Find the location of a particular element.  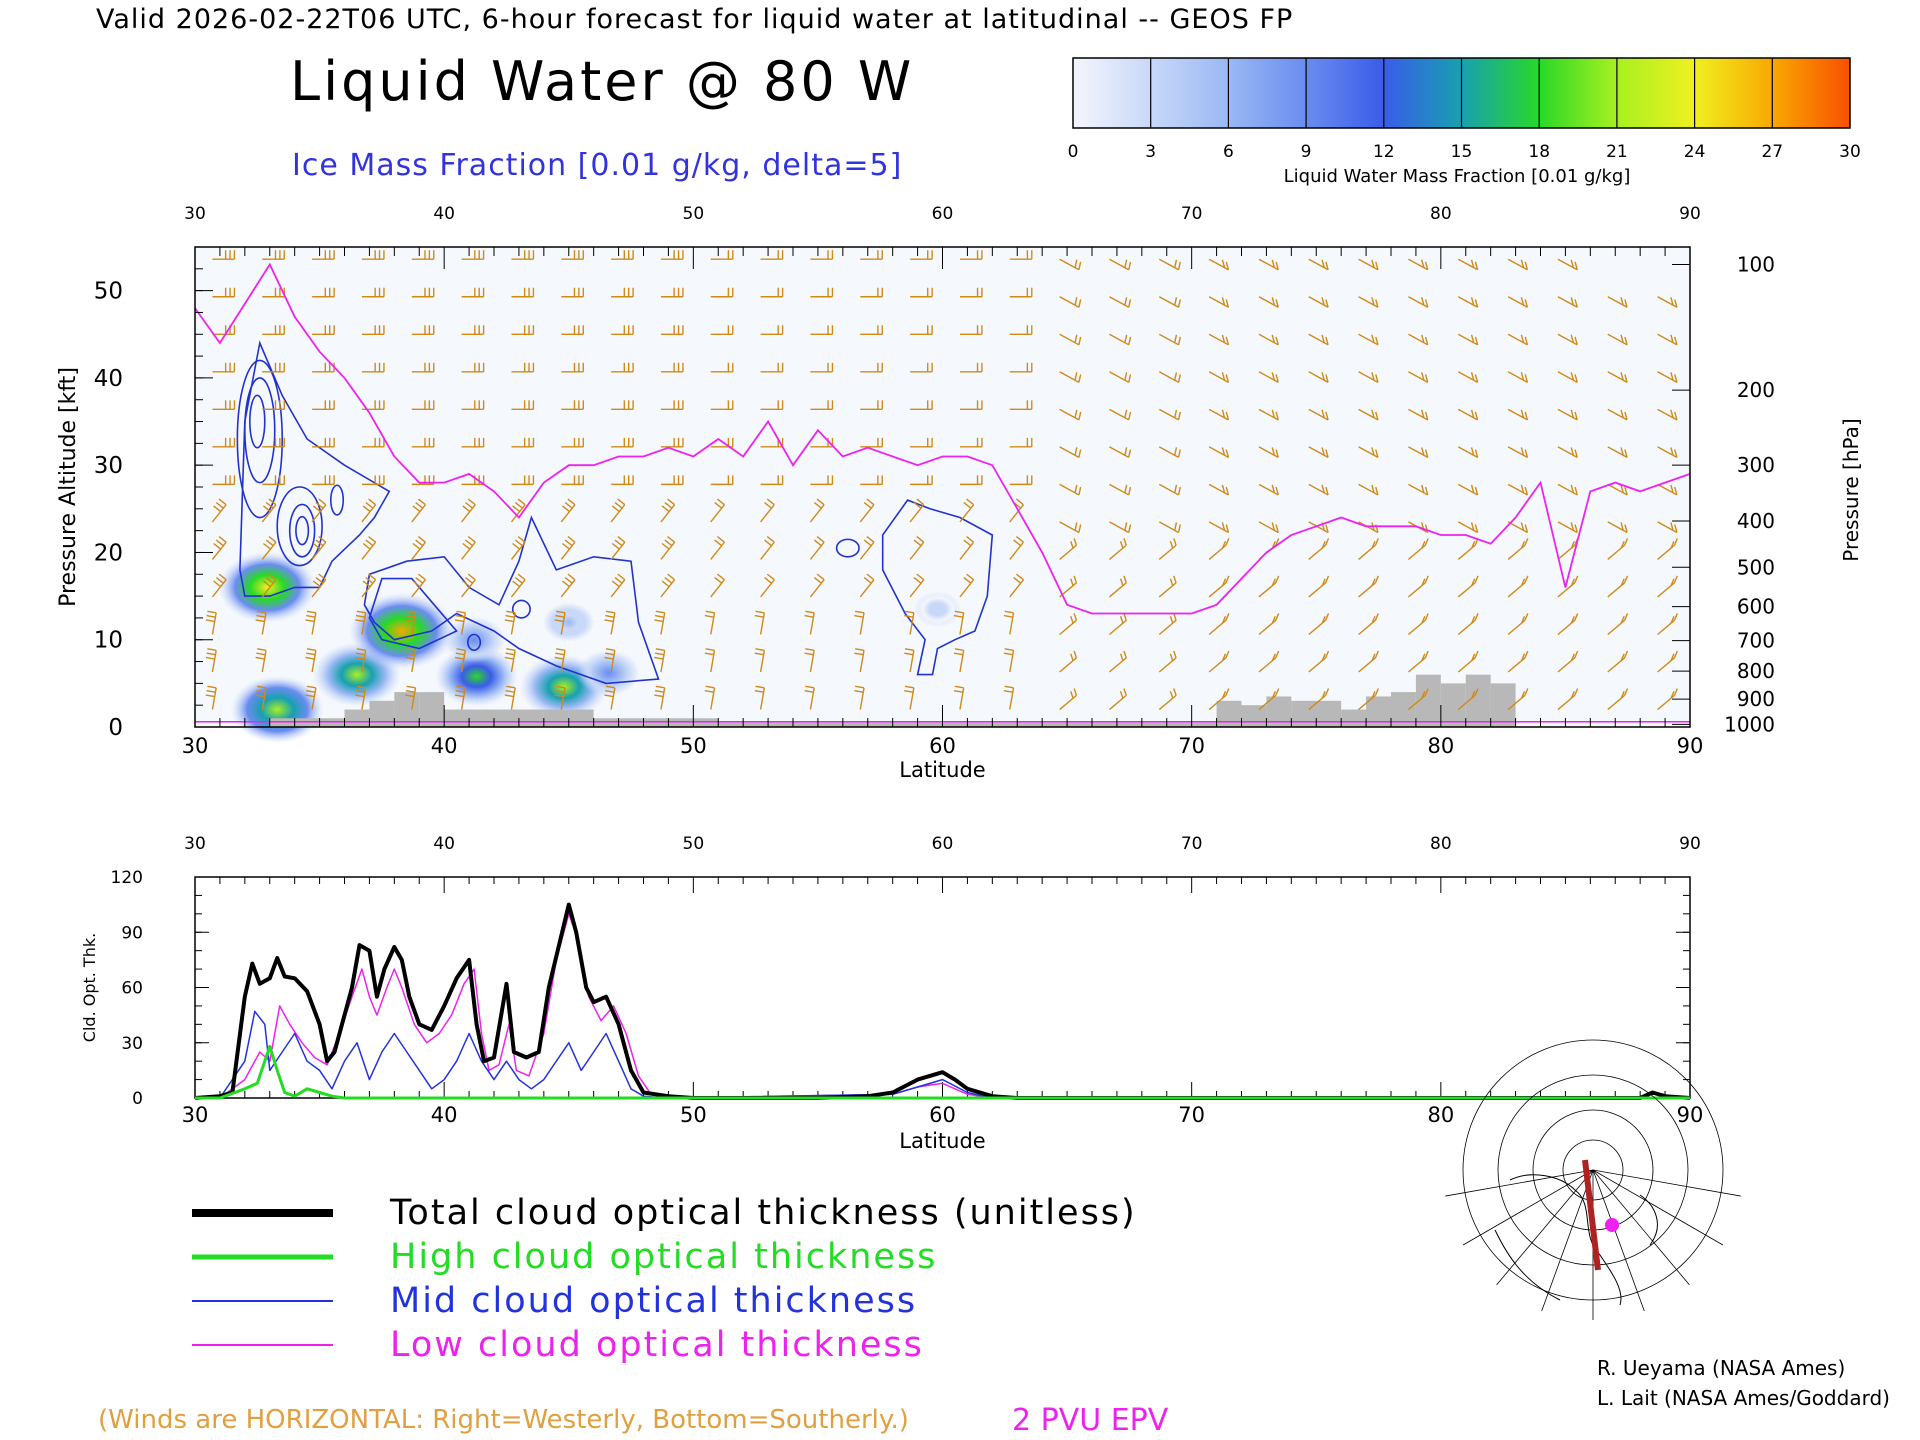

y-tick-label: 40 is located at coordinates (108, 379).